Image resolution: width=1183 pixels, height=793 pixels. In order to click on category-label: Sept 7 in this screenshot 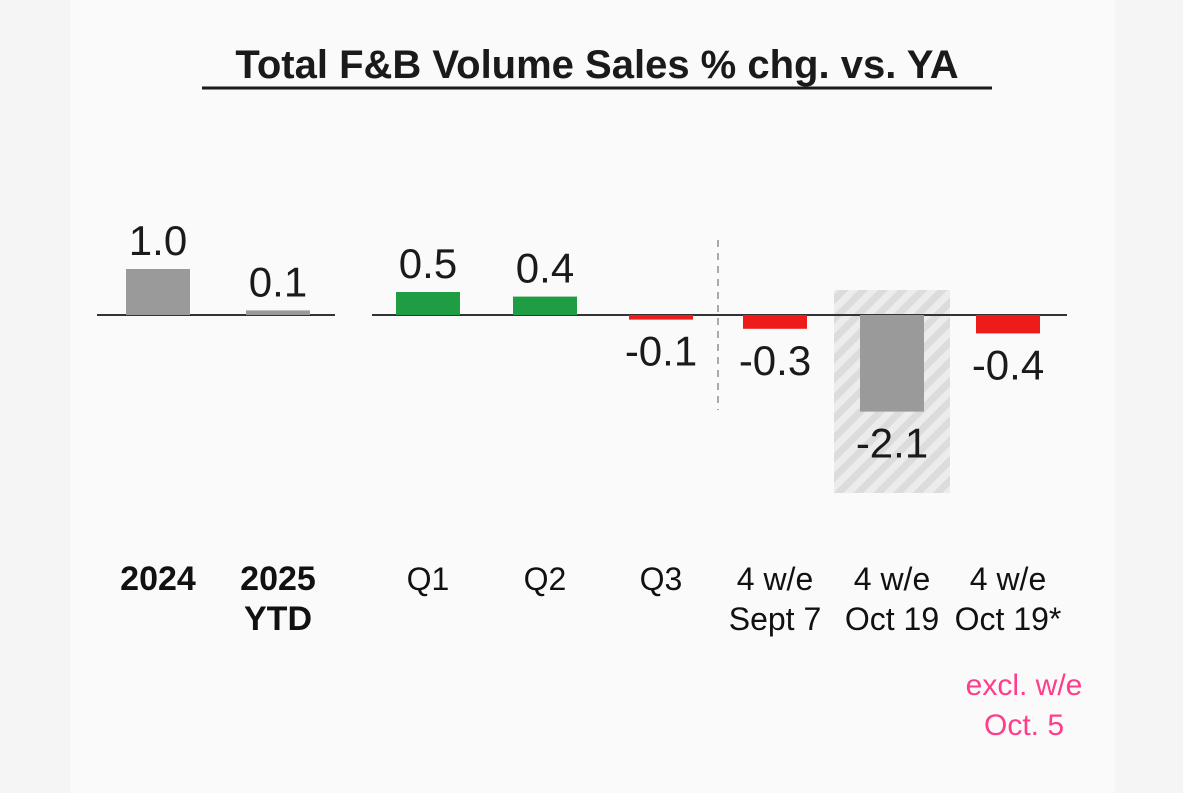, I will do `click(775, 619)`.